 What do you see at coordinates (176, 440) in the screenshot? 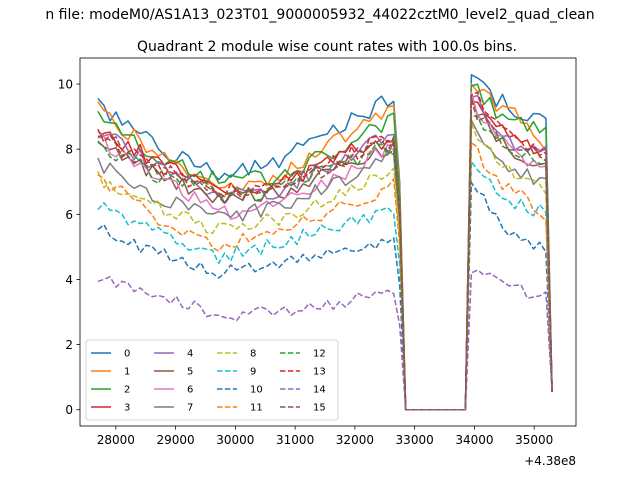
I see `x-tick-label: 29000` at bounding box center [176, 440].